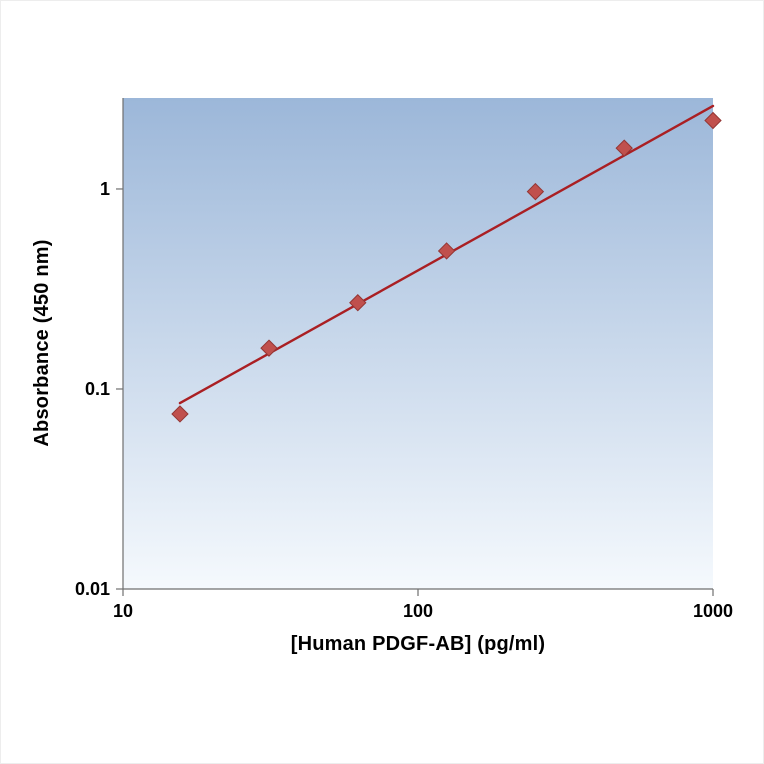 This screenshot has height=764, width=764. Describe the element at coordinates (97, 389) in the screenshot. I see `y-tick-label: 0.1` at that location.